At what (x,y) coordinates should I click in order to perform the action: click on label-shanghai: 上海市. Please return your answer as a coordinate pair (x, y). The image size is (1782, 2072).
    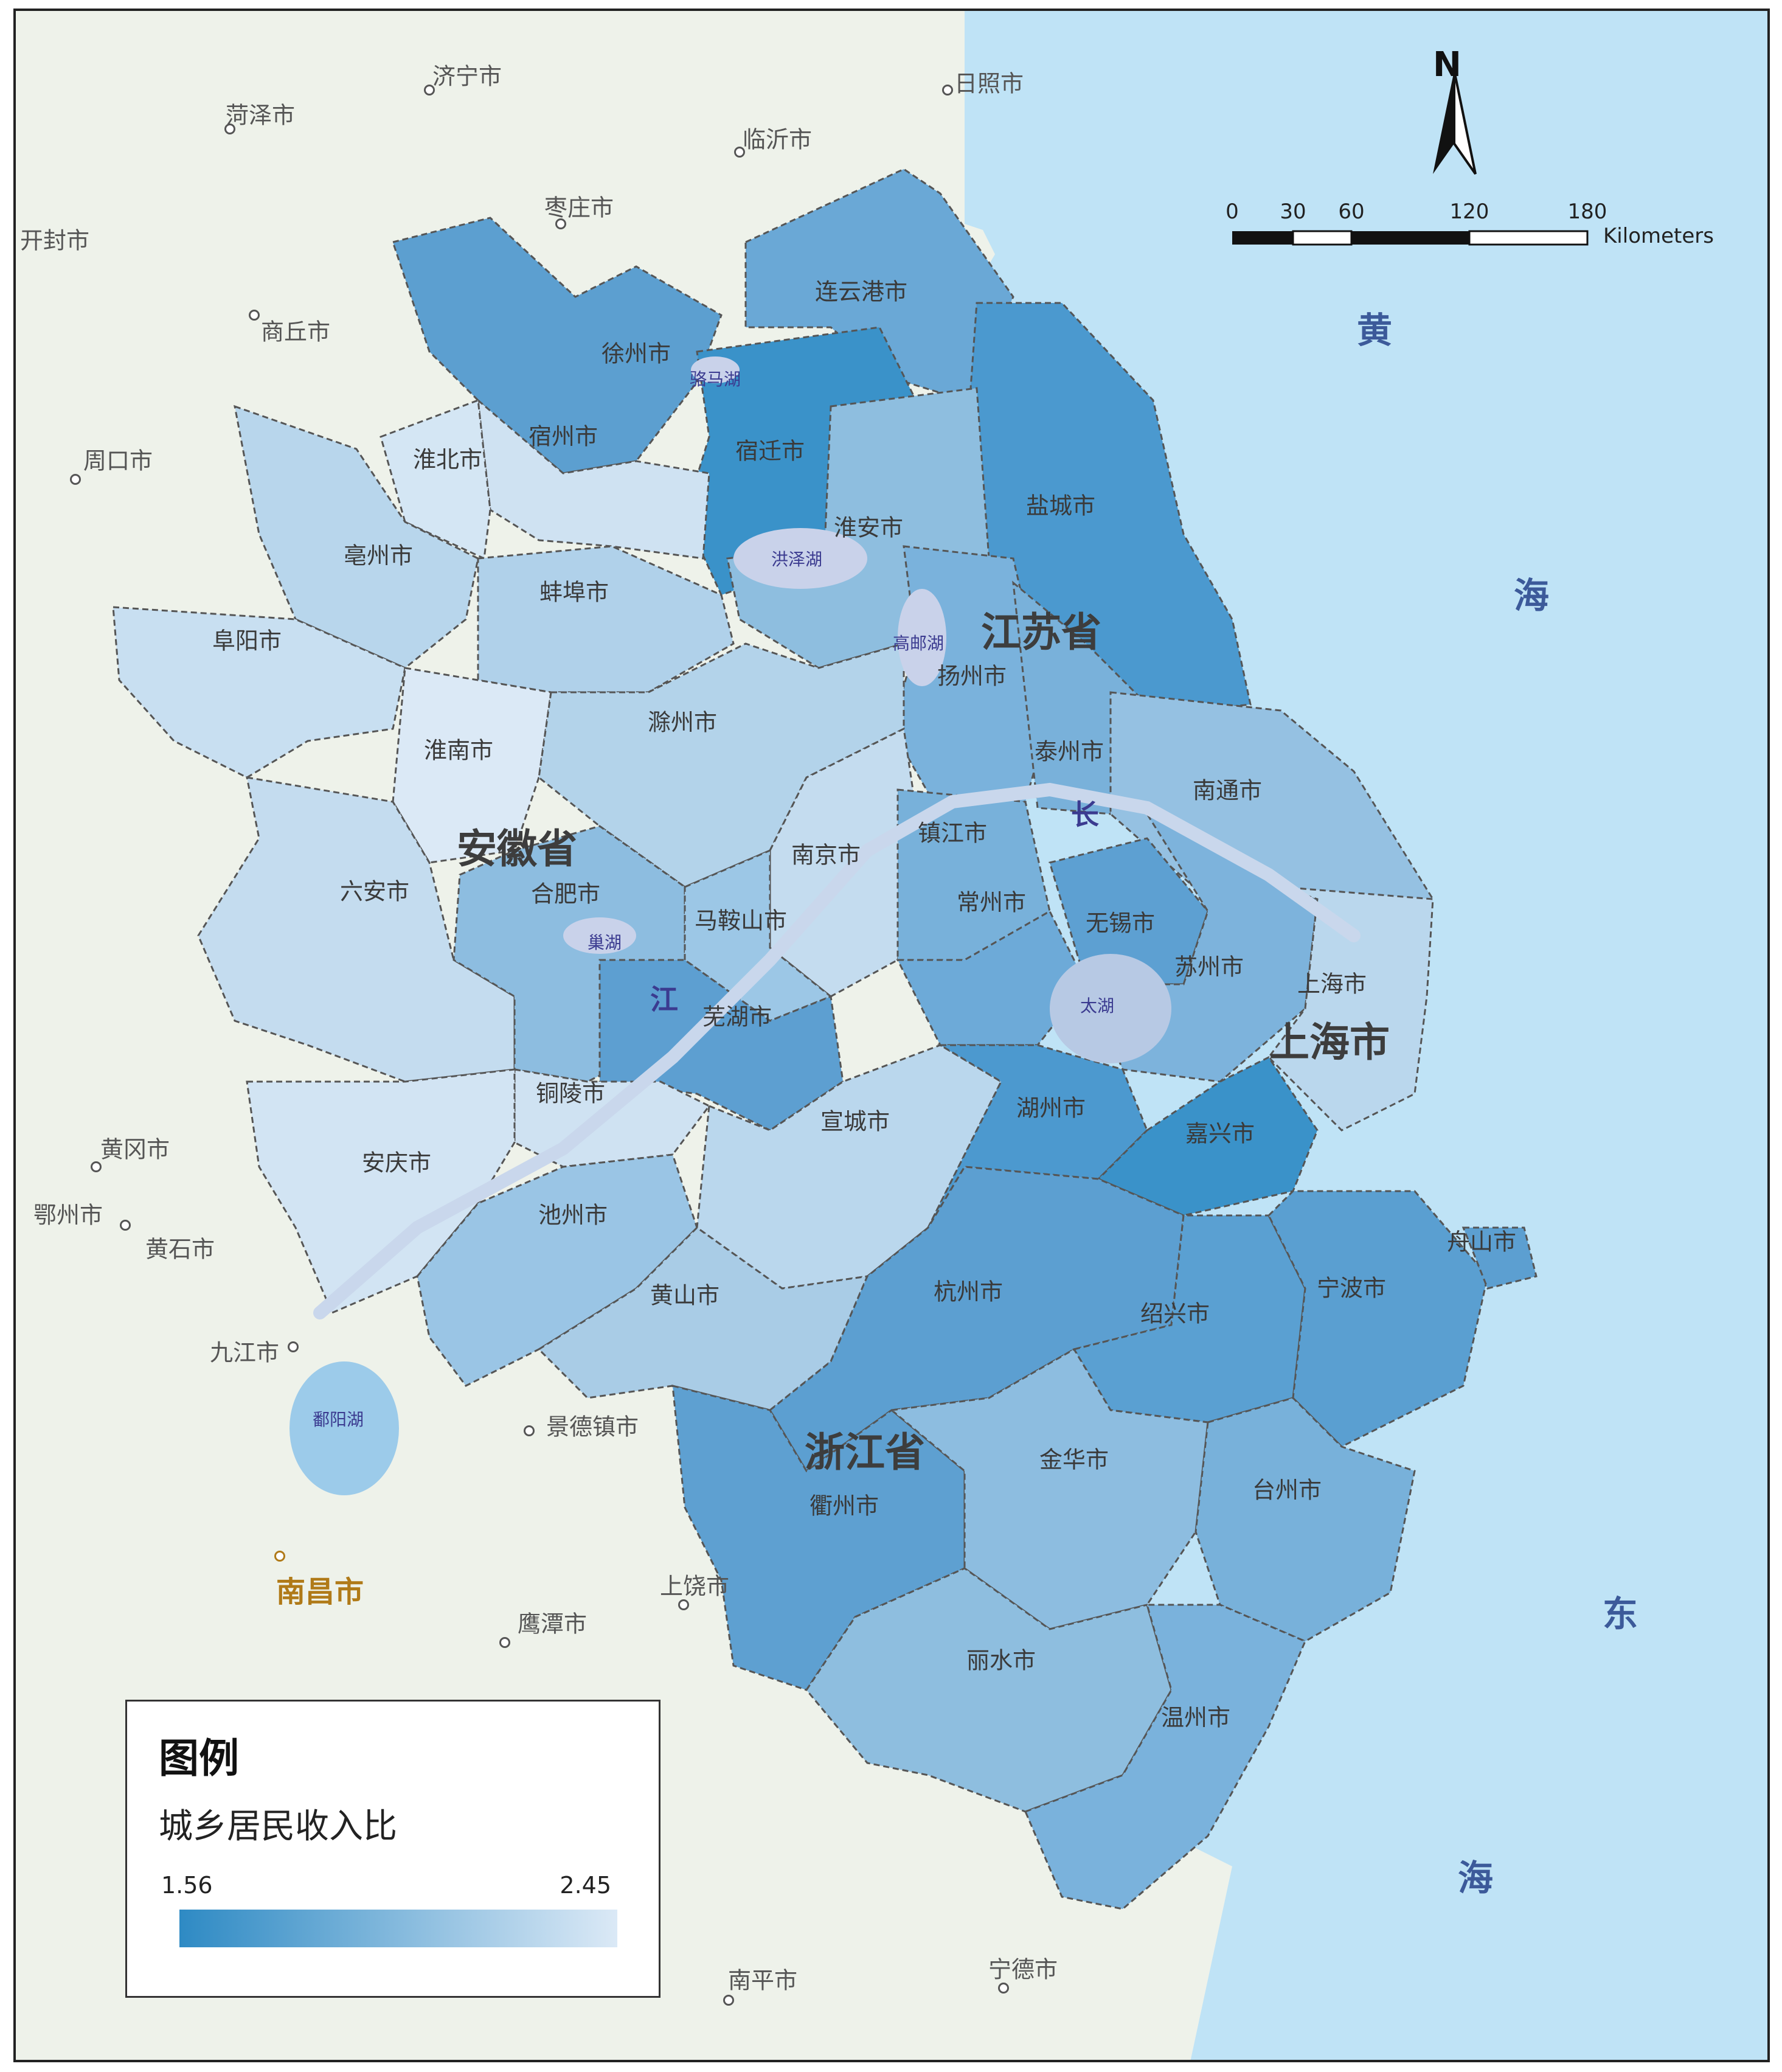
    Looking at the image, I should click on (1332, 984).